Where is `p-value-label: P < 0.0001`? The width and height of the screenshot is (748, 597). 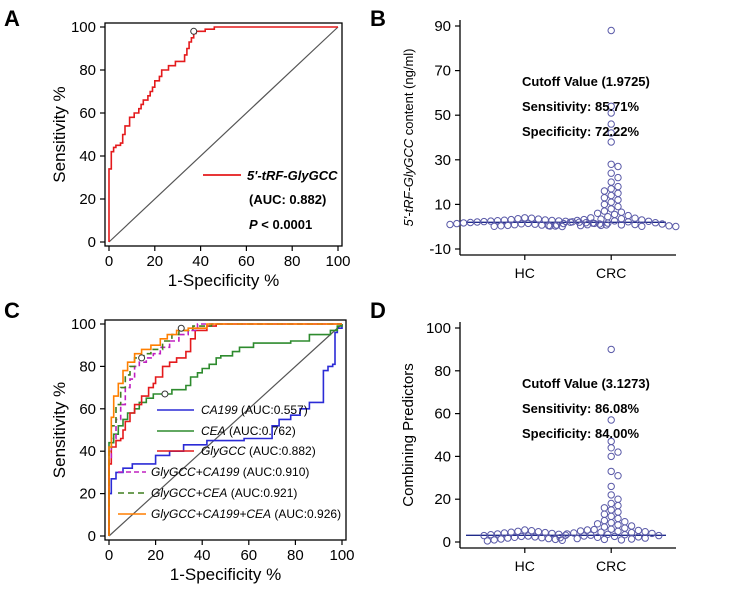
p-value-label: P < 0.0001 is located at coordinates (280, 224).